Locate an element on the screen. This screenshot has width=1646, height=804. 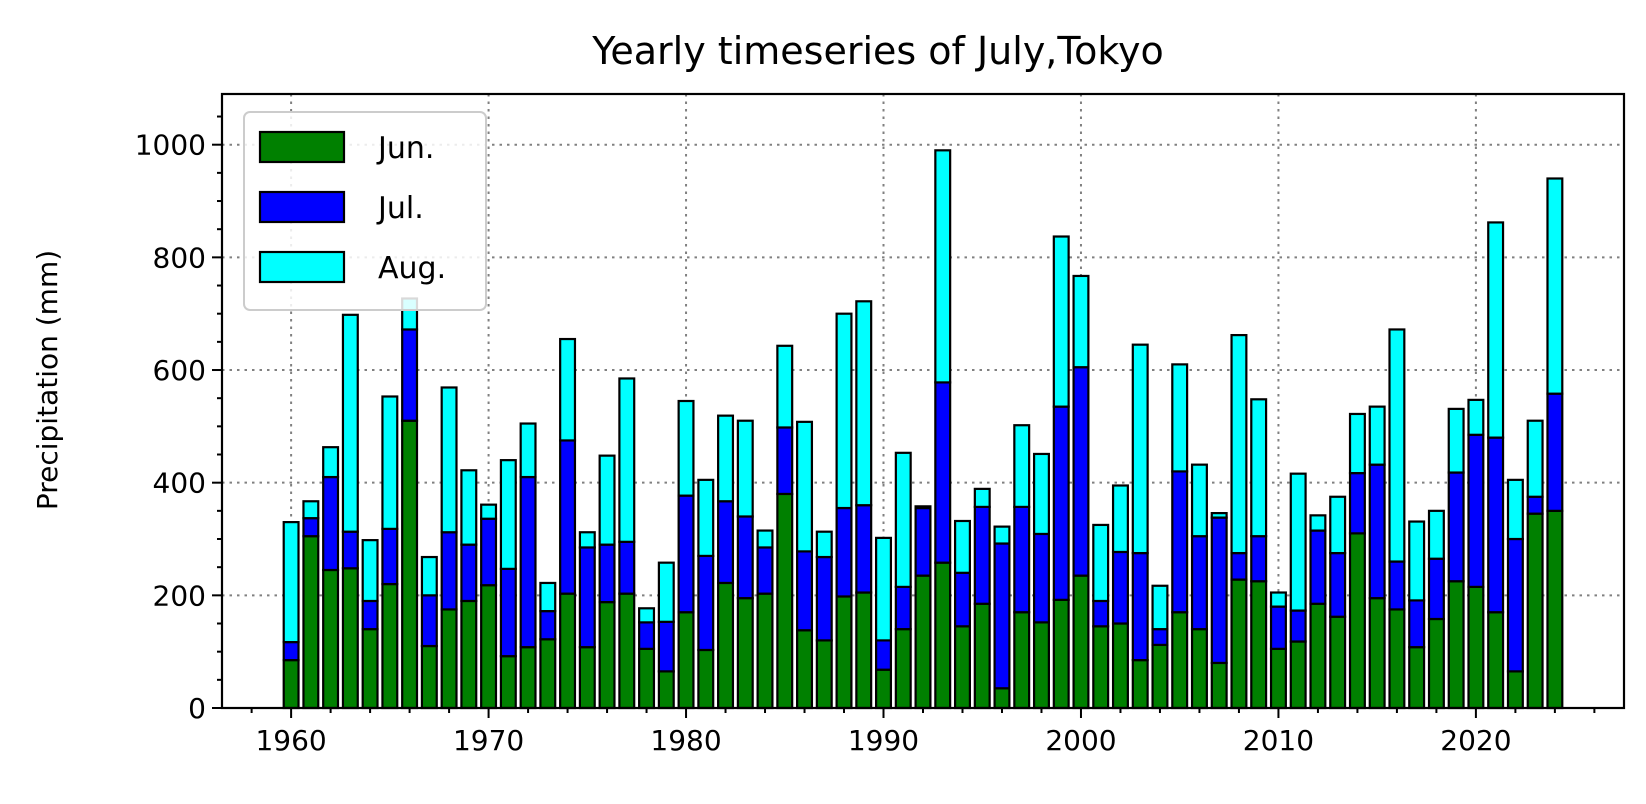
bar-jul-1991 is located at coordinates (903, 608).